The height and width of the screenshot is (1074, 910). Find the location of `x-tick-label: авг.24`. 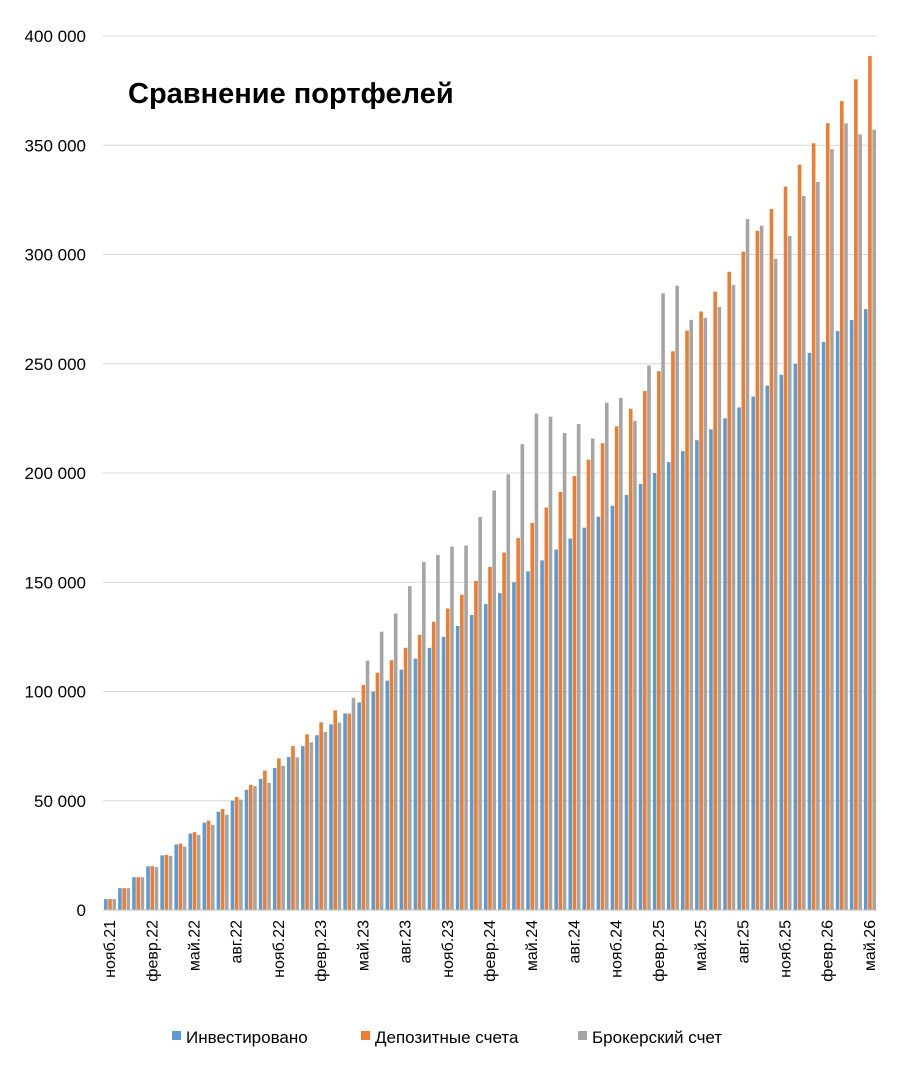

x-tick-label: авг.24 is located at coordinates (574, 942).